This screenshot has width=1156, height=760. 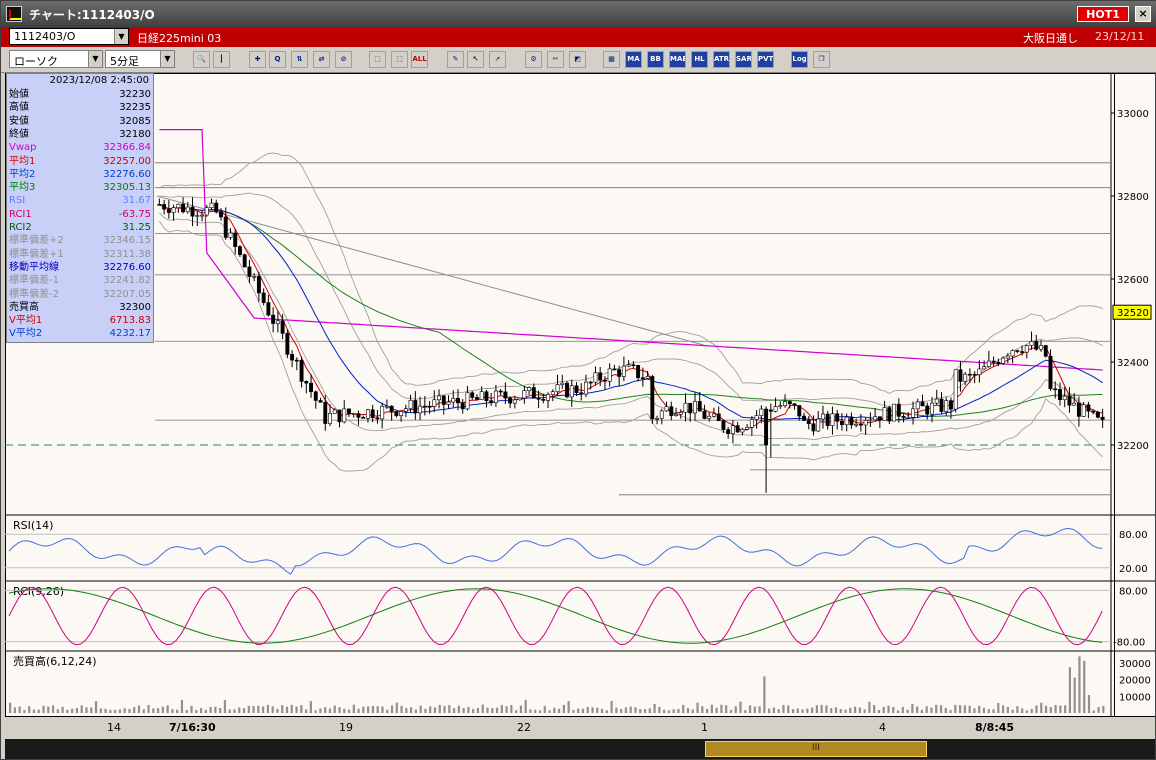 I want to click on magnify-icon: Q, so click(x=277, y=59).